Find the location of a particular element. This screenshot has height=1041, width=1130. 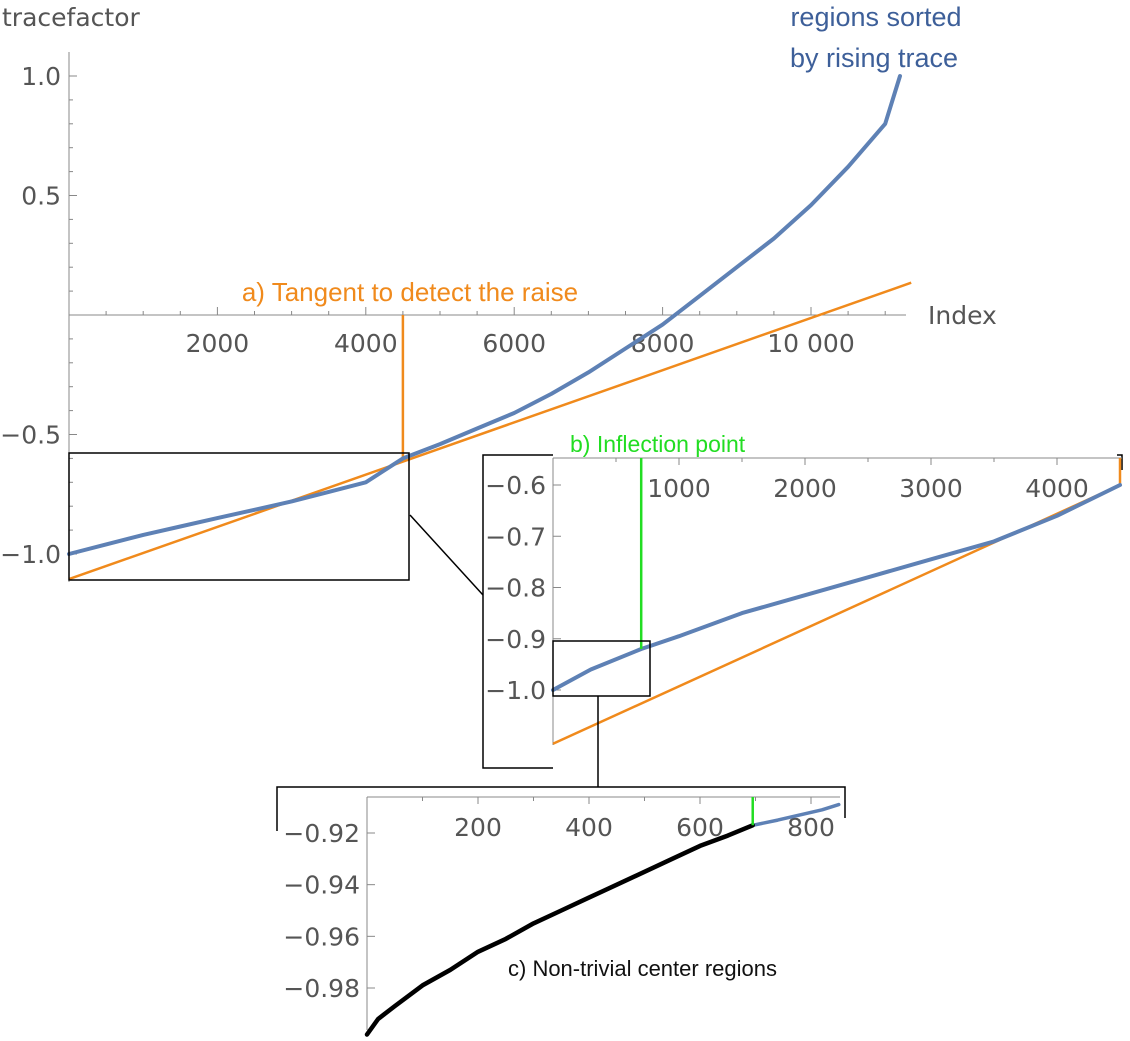

center-regions-annotation: c) Non-trivial center regions is located at coordinates (642, 968).